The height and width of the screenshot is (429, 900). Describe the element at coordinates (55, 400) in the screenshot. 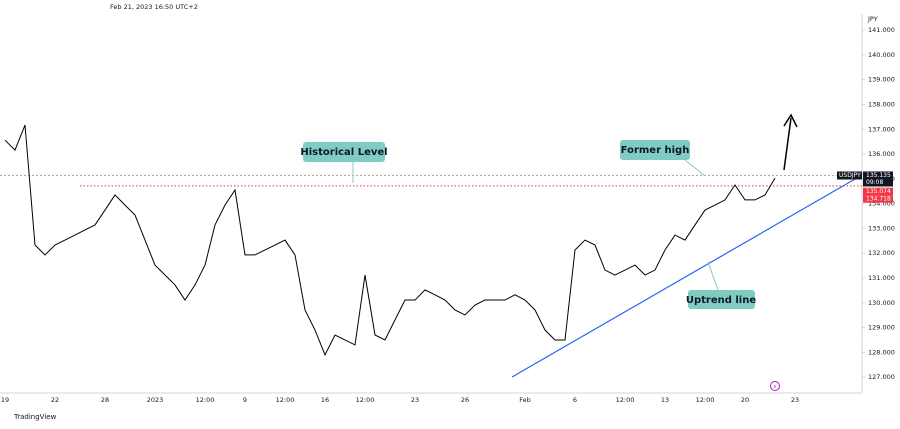

I see `x-tick-label: 22` at that location.